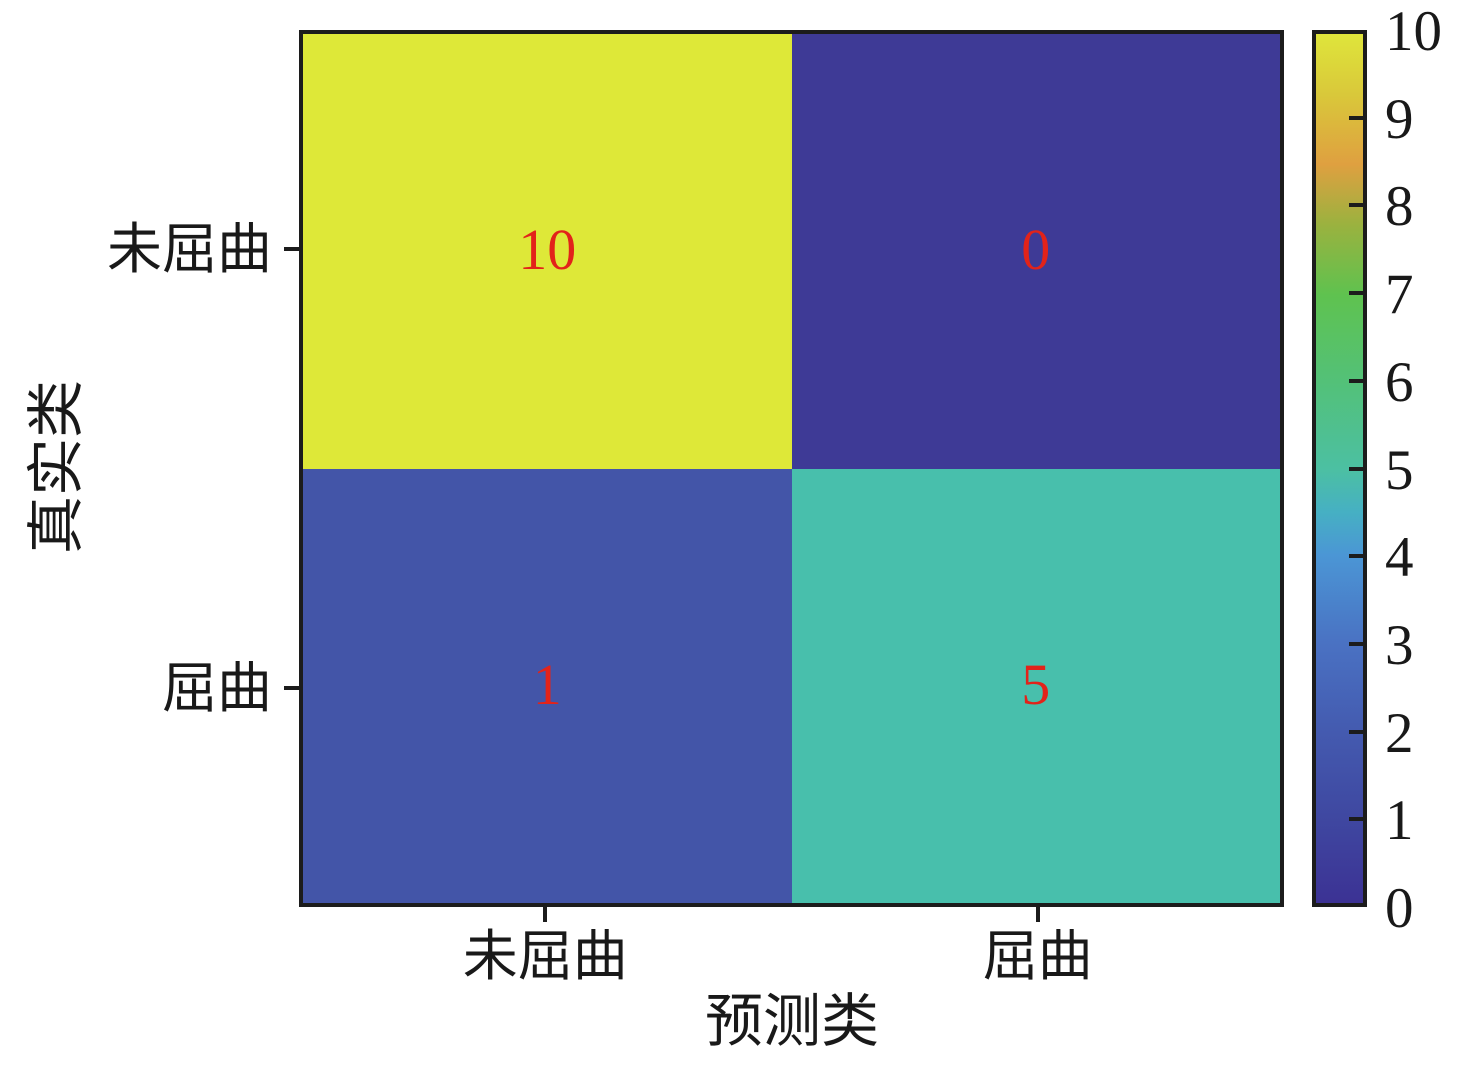  Describe the element at coordinates (1399, 295) in the screenshot. I see `colorbar-tick-label: 7` at that location.